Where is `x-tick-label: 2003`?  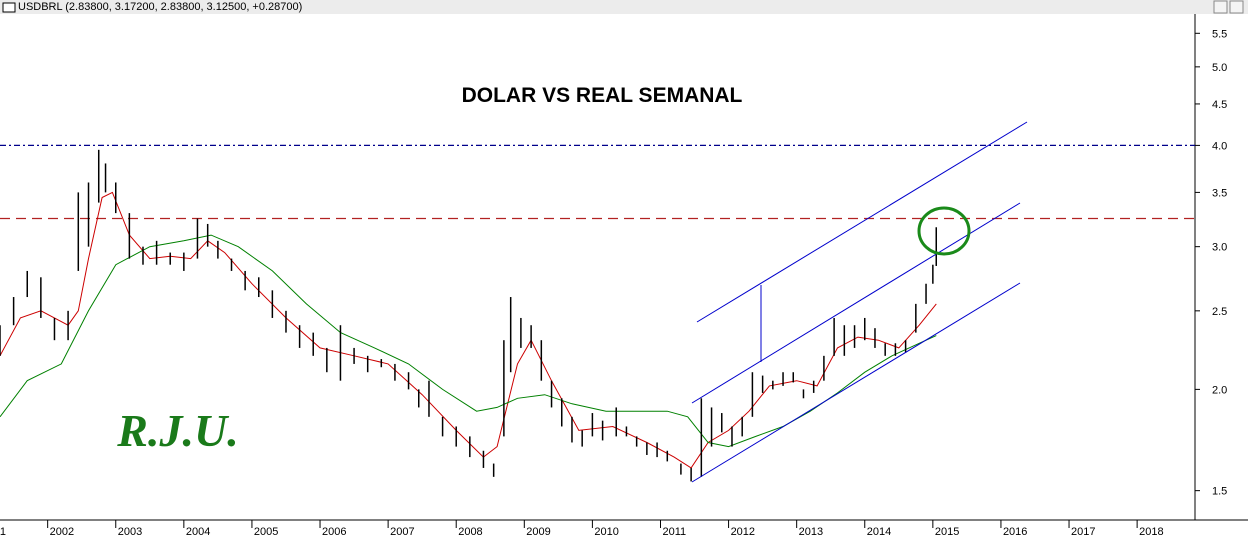 x-tick-label: 2003 is located at coordinates (130, 532).